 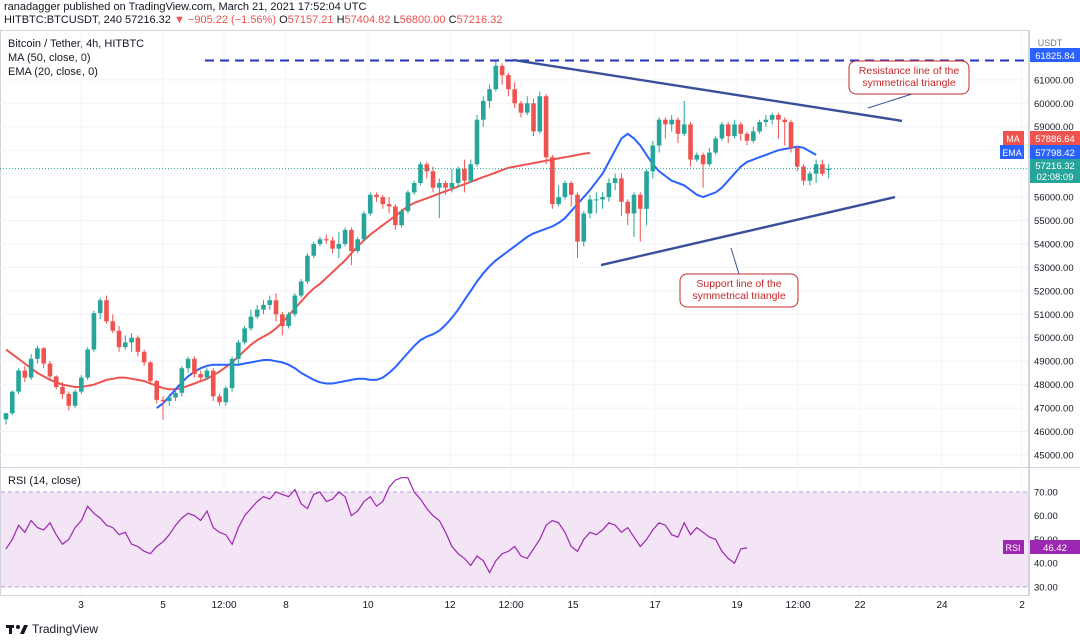 I want to click on time-tick-label: 22, so click(x=860, y=605).